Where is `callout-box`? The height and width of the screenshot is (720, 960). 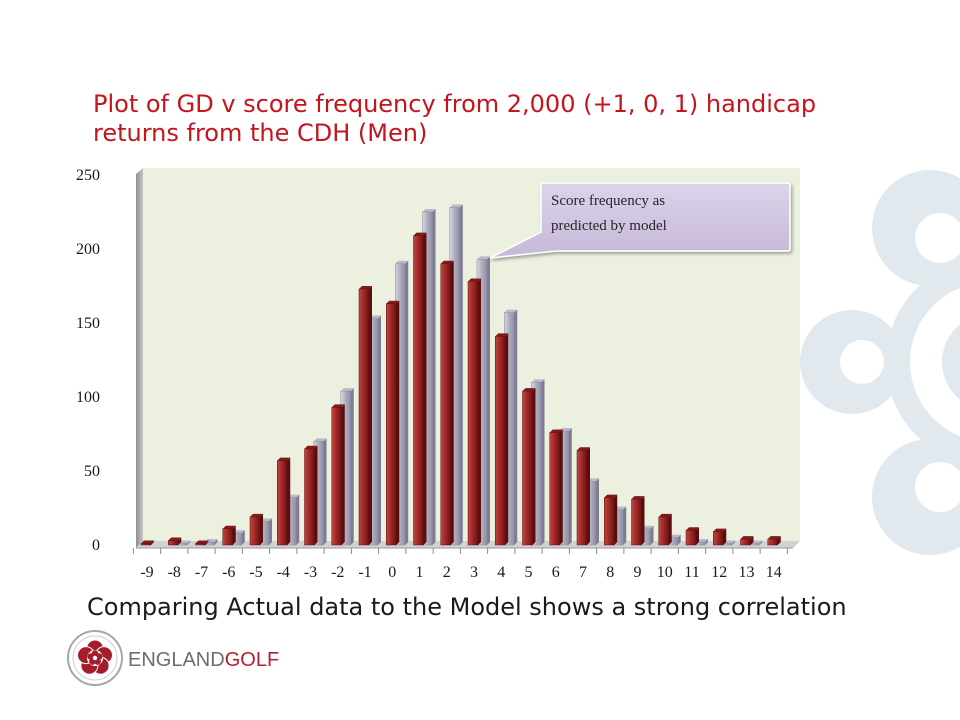 callout-box is located at coordinates (640, 220).